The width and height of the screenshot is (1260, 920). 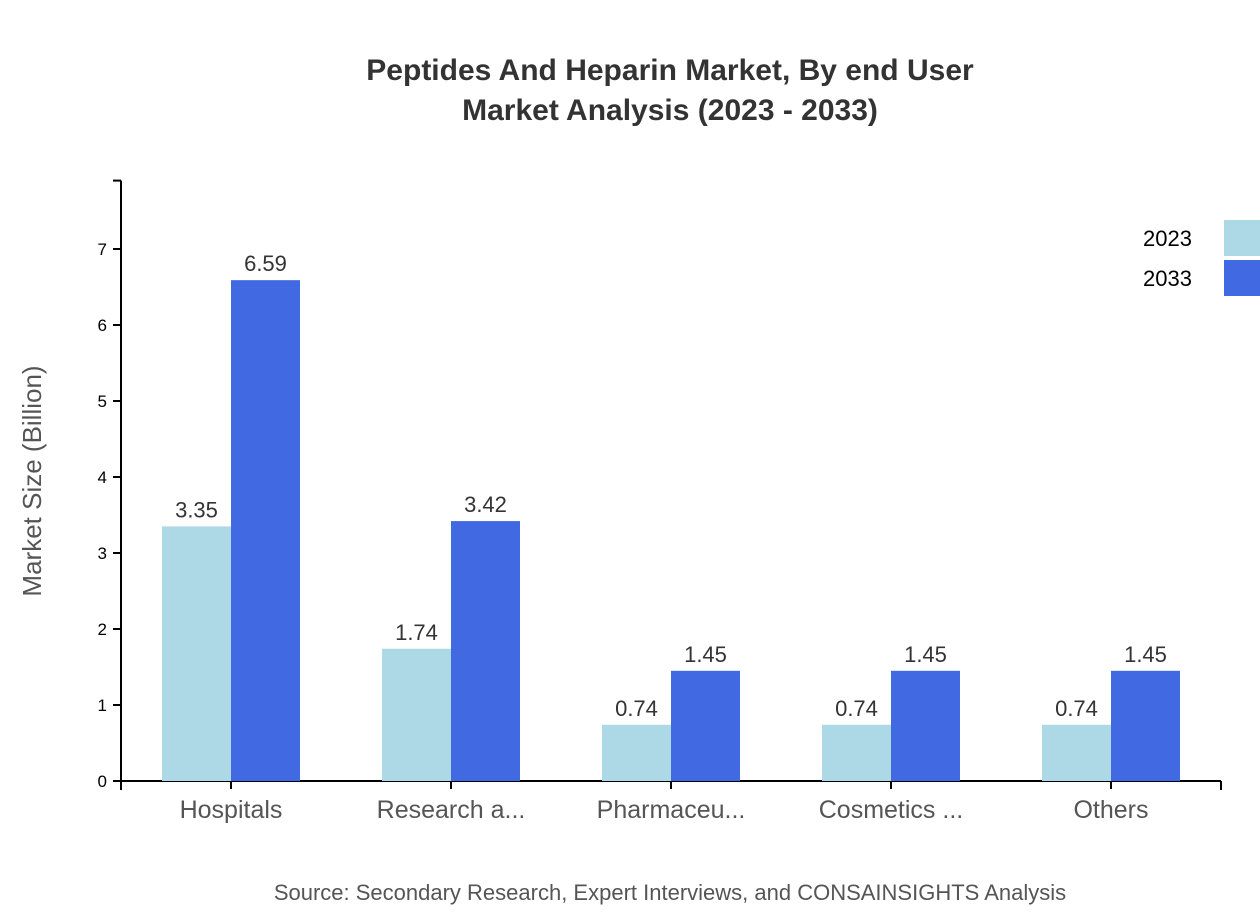 I want to click on chart-title: Peptides And Heparin Market, By end User, so click(x=670, y=70).